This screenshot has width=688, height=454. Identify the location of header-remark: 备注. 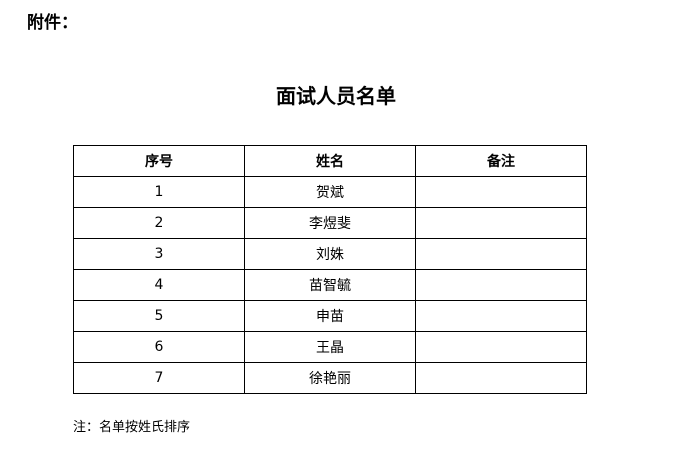
(501, 161).